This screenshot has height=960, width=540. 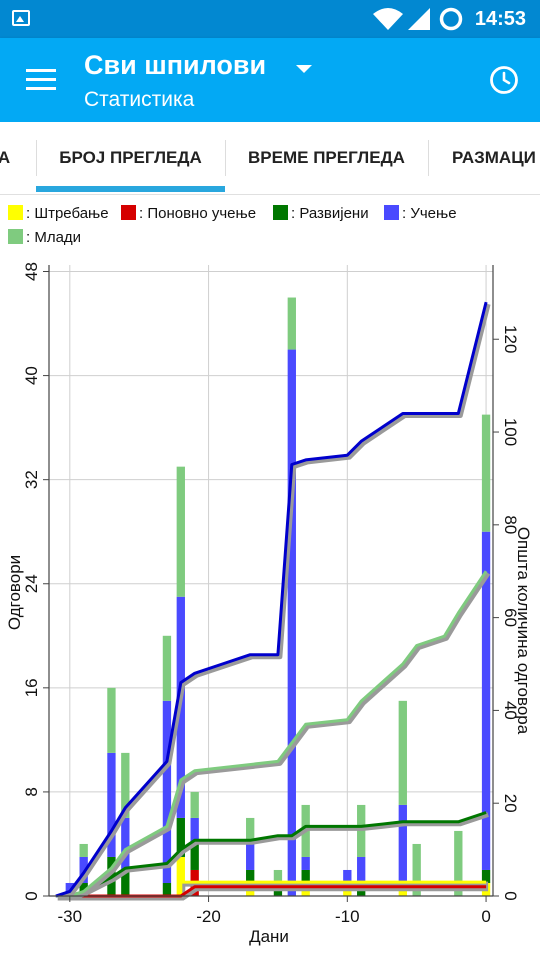 I want to click on x-axis-title: Дани, so click(x=269, y=936).